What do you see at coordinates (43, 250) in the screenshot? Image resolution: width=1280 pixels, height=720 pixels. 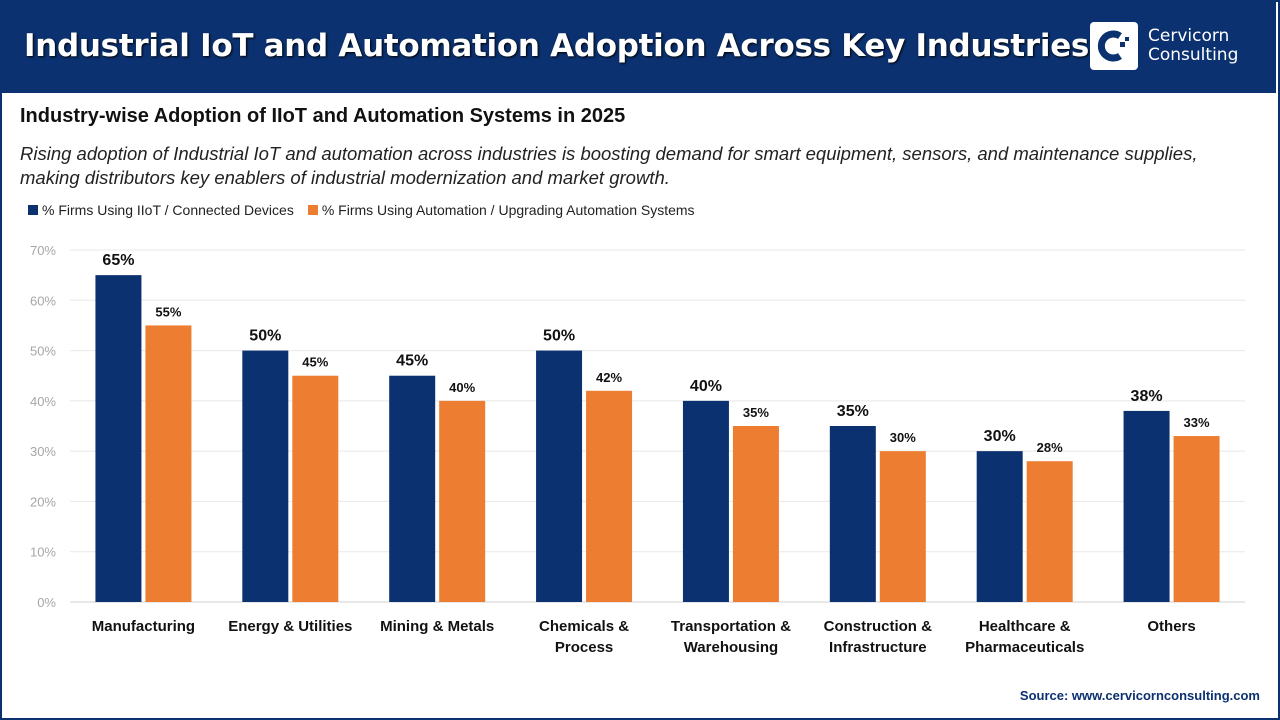 I see `y-tick-label: 70%` at bounding box center [43, 250].